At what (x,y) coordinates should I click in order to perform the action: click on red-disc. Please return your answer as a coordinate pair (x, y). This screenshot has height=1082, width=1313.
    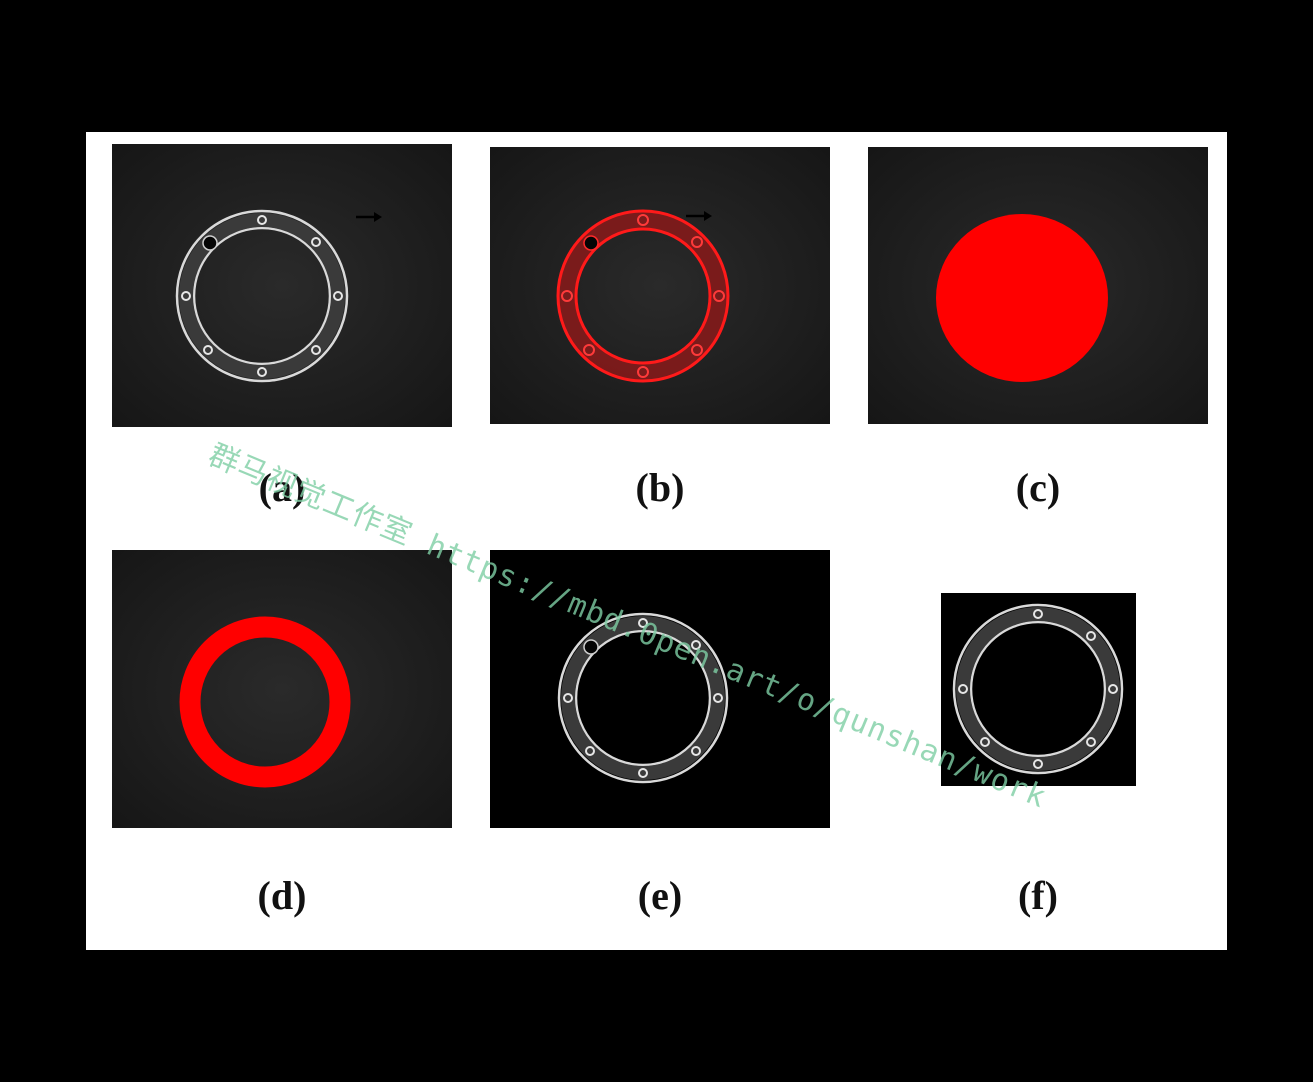
    Looking at the image, I should click on (1022, 298).